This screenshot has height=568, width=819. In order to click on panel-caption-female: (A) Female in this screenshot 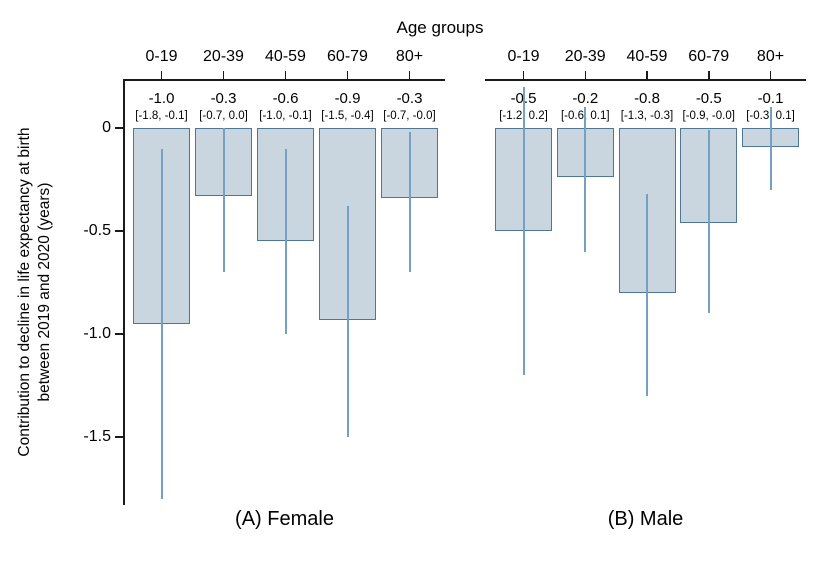, I will do `click(284, 519)`.